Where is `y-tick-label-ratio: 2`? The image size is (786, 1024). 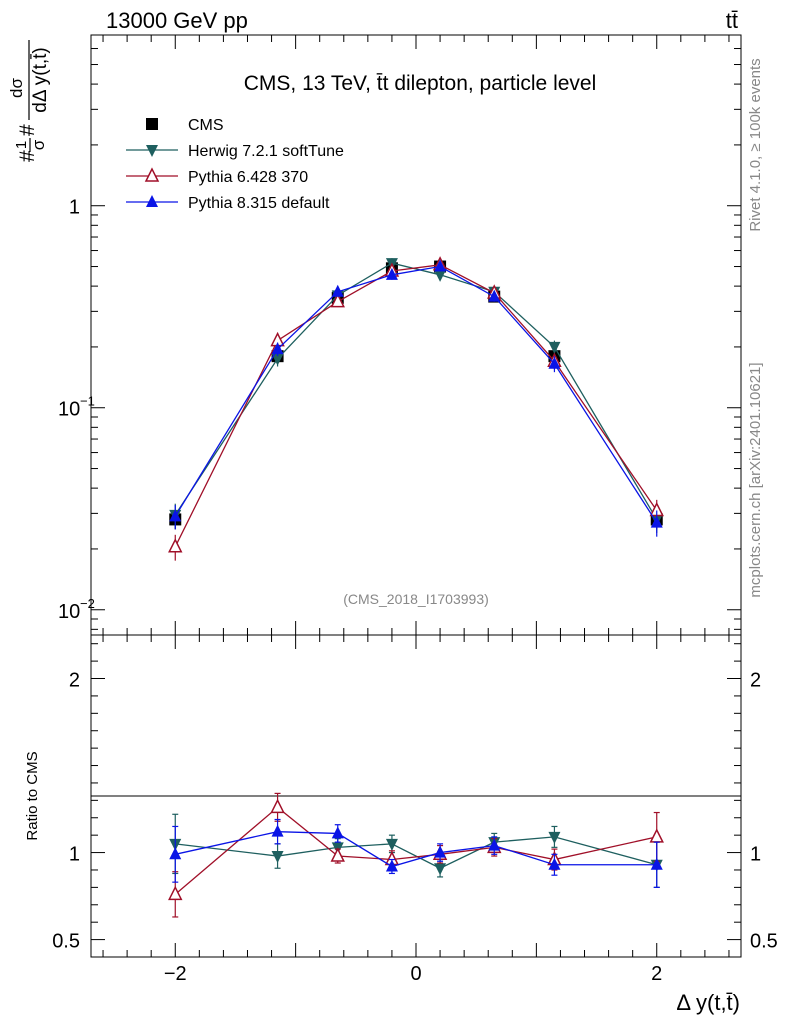 y-tick-label-ratio: 2 is located at coordinates (74, 681).